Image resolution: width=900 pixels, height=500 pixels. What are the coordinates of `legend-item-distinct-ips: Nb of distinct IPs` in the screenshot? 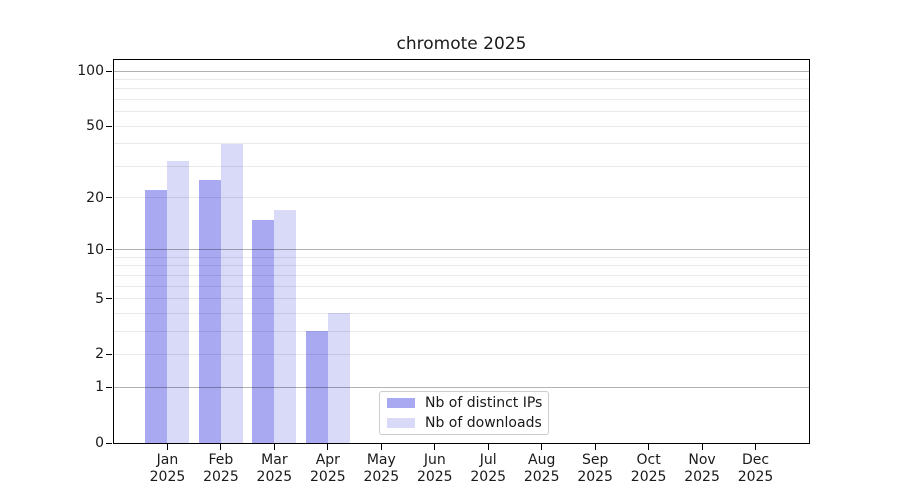 It's located at (465, 403).